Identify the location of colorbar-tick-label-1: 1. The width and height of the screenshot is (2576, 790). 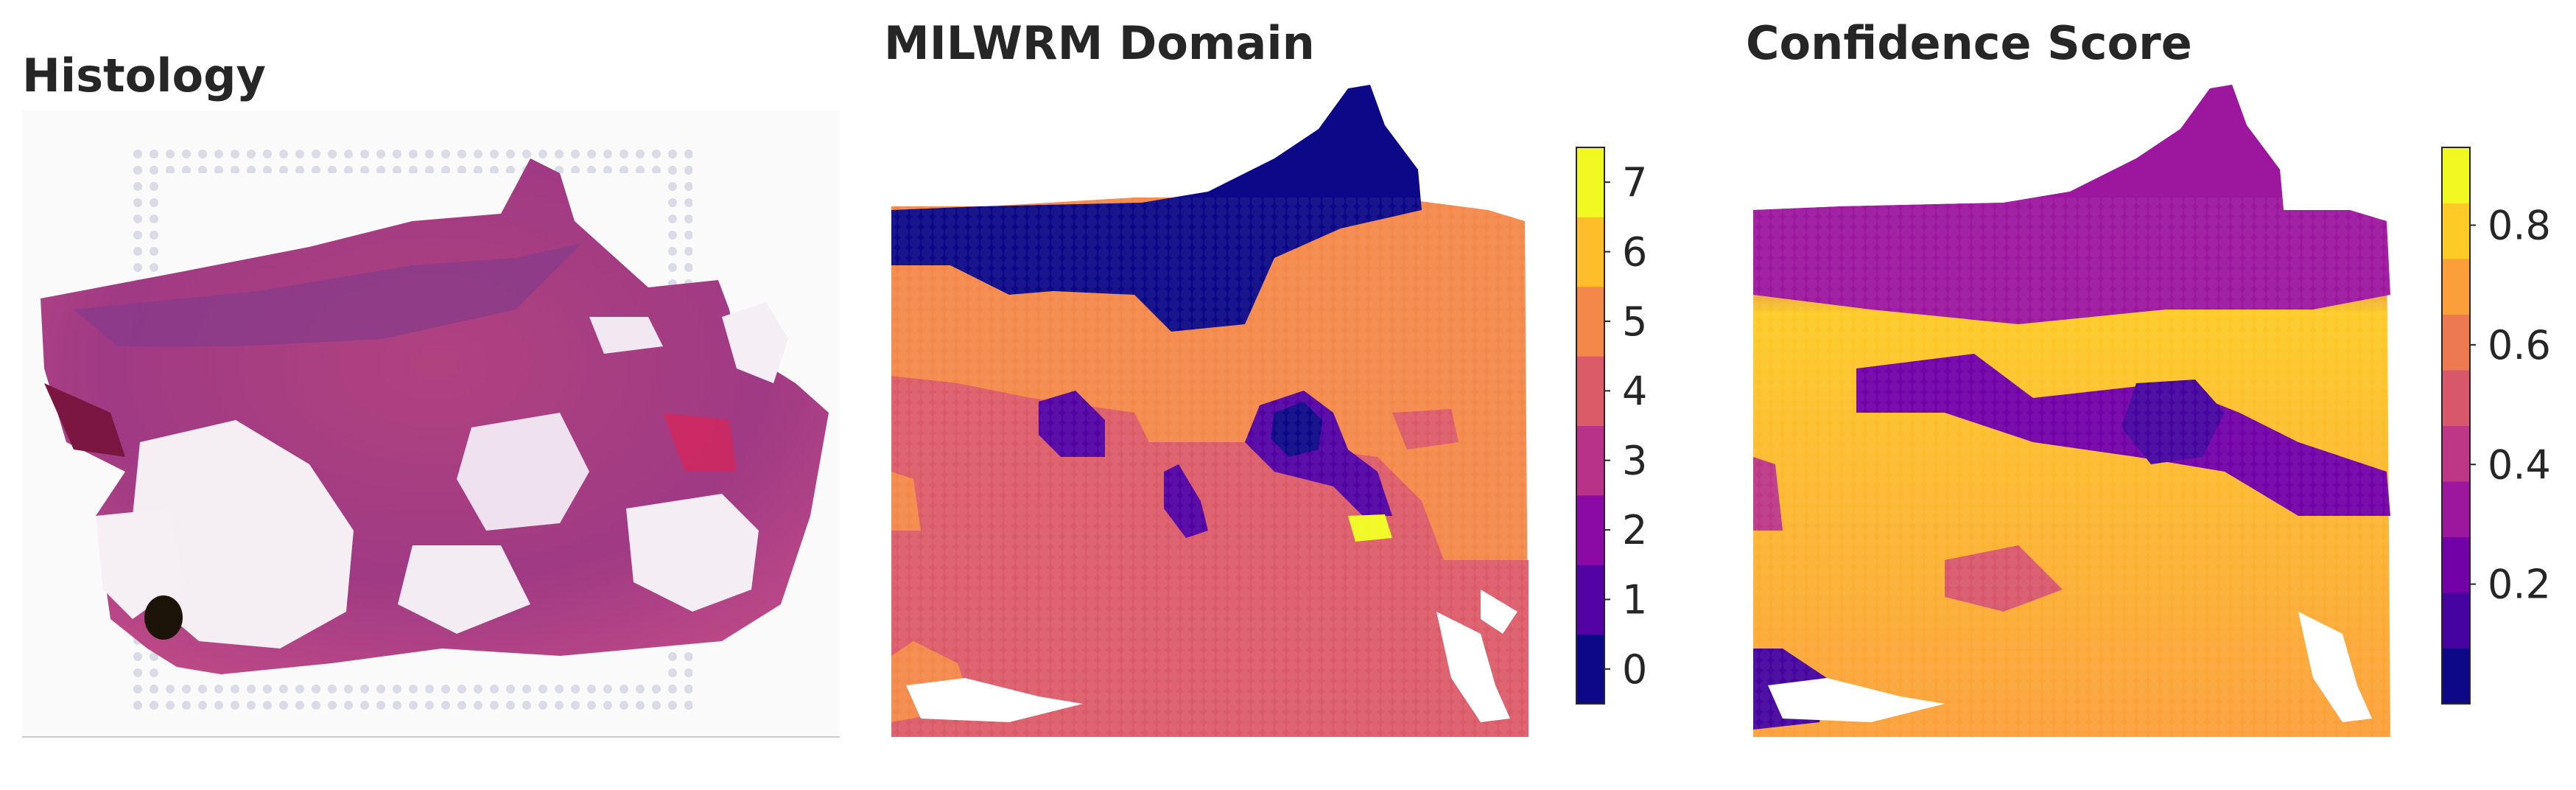
(1634, 599).